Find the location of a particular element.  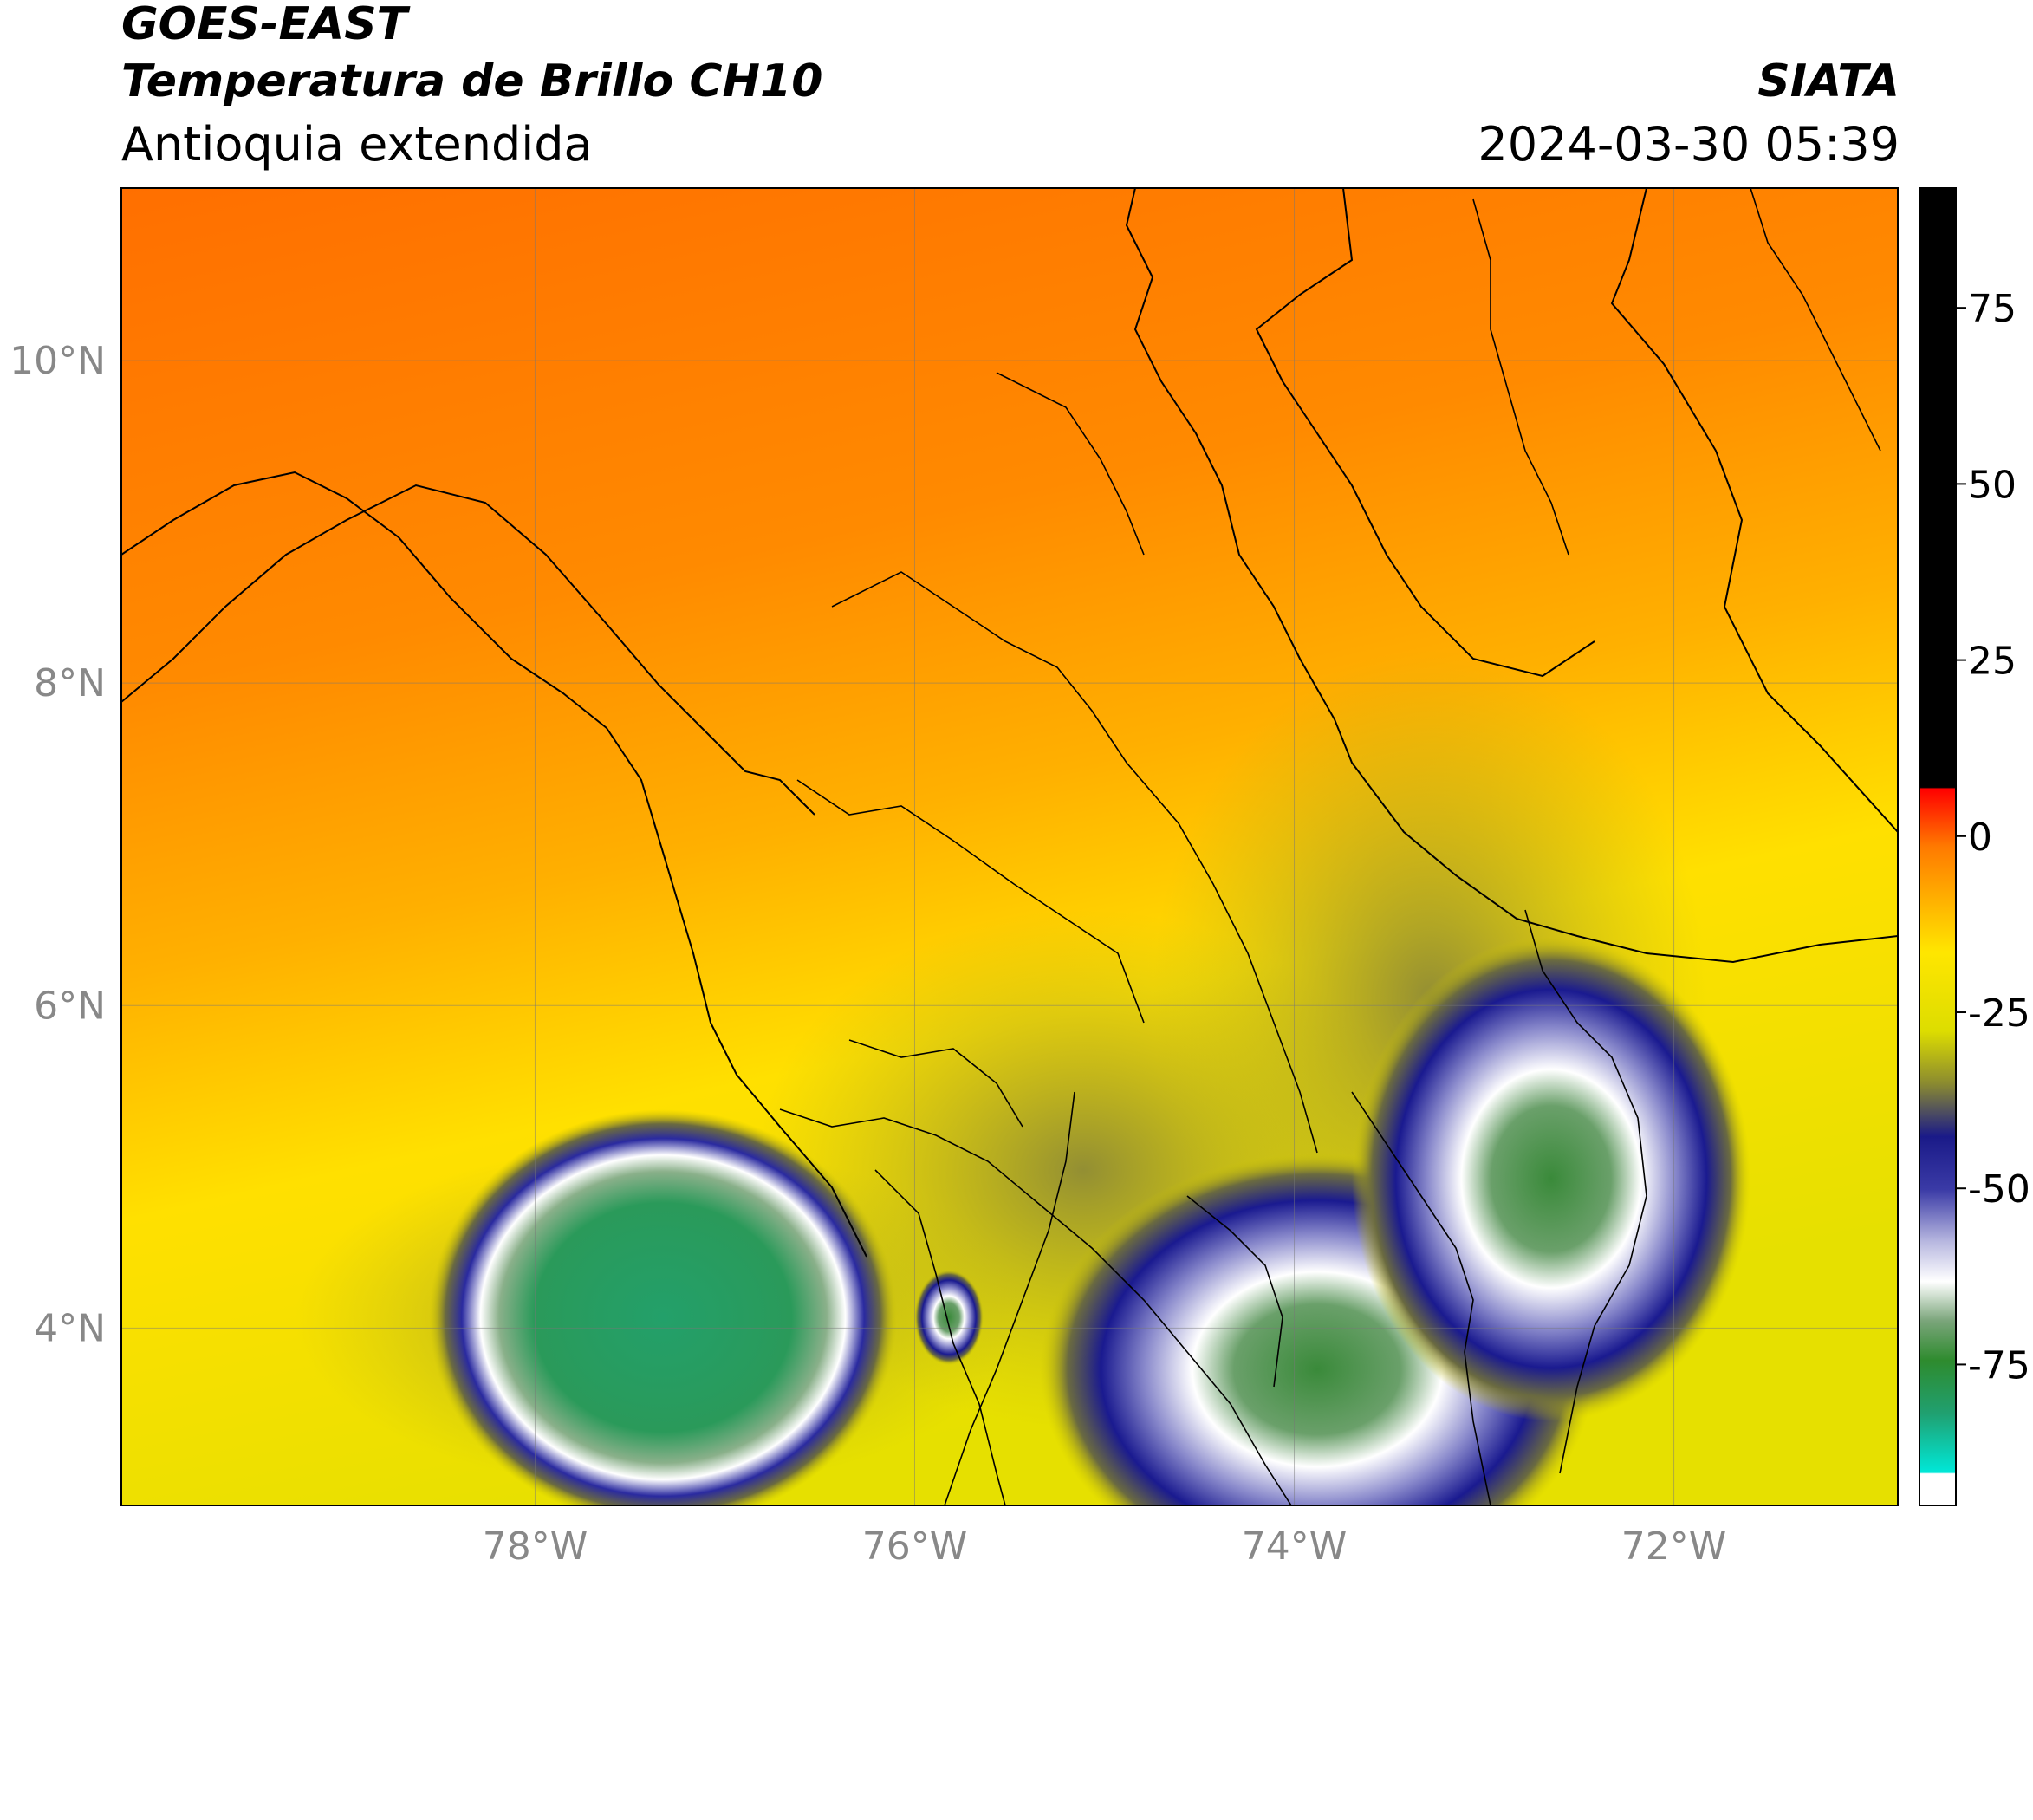

datetime-label: 2024-03-30 05:39 is located at coordinates (1689, 144).